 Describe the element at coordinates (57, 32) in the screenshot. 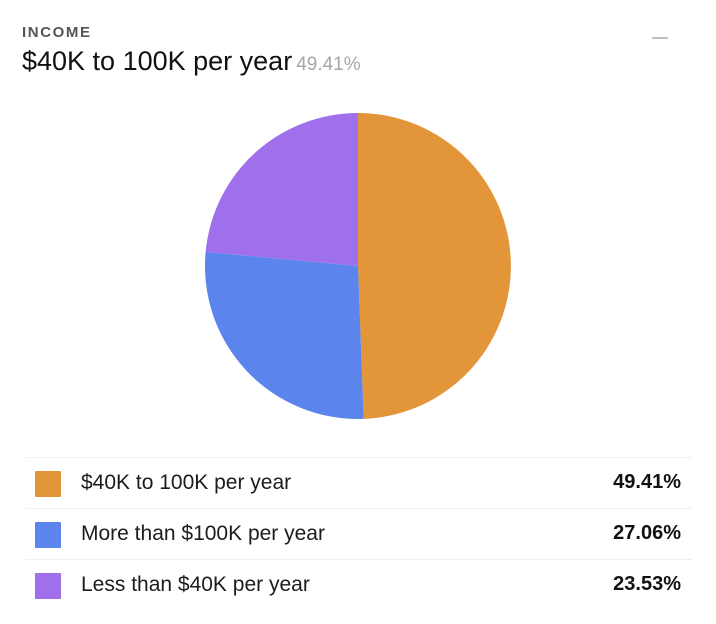

I see `section-label: INCOME` at that location.